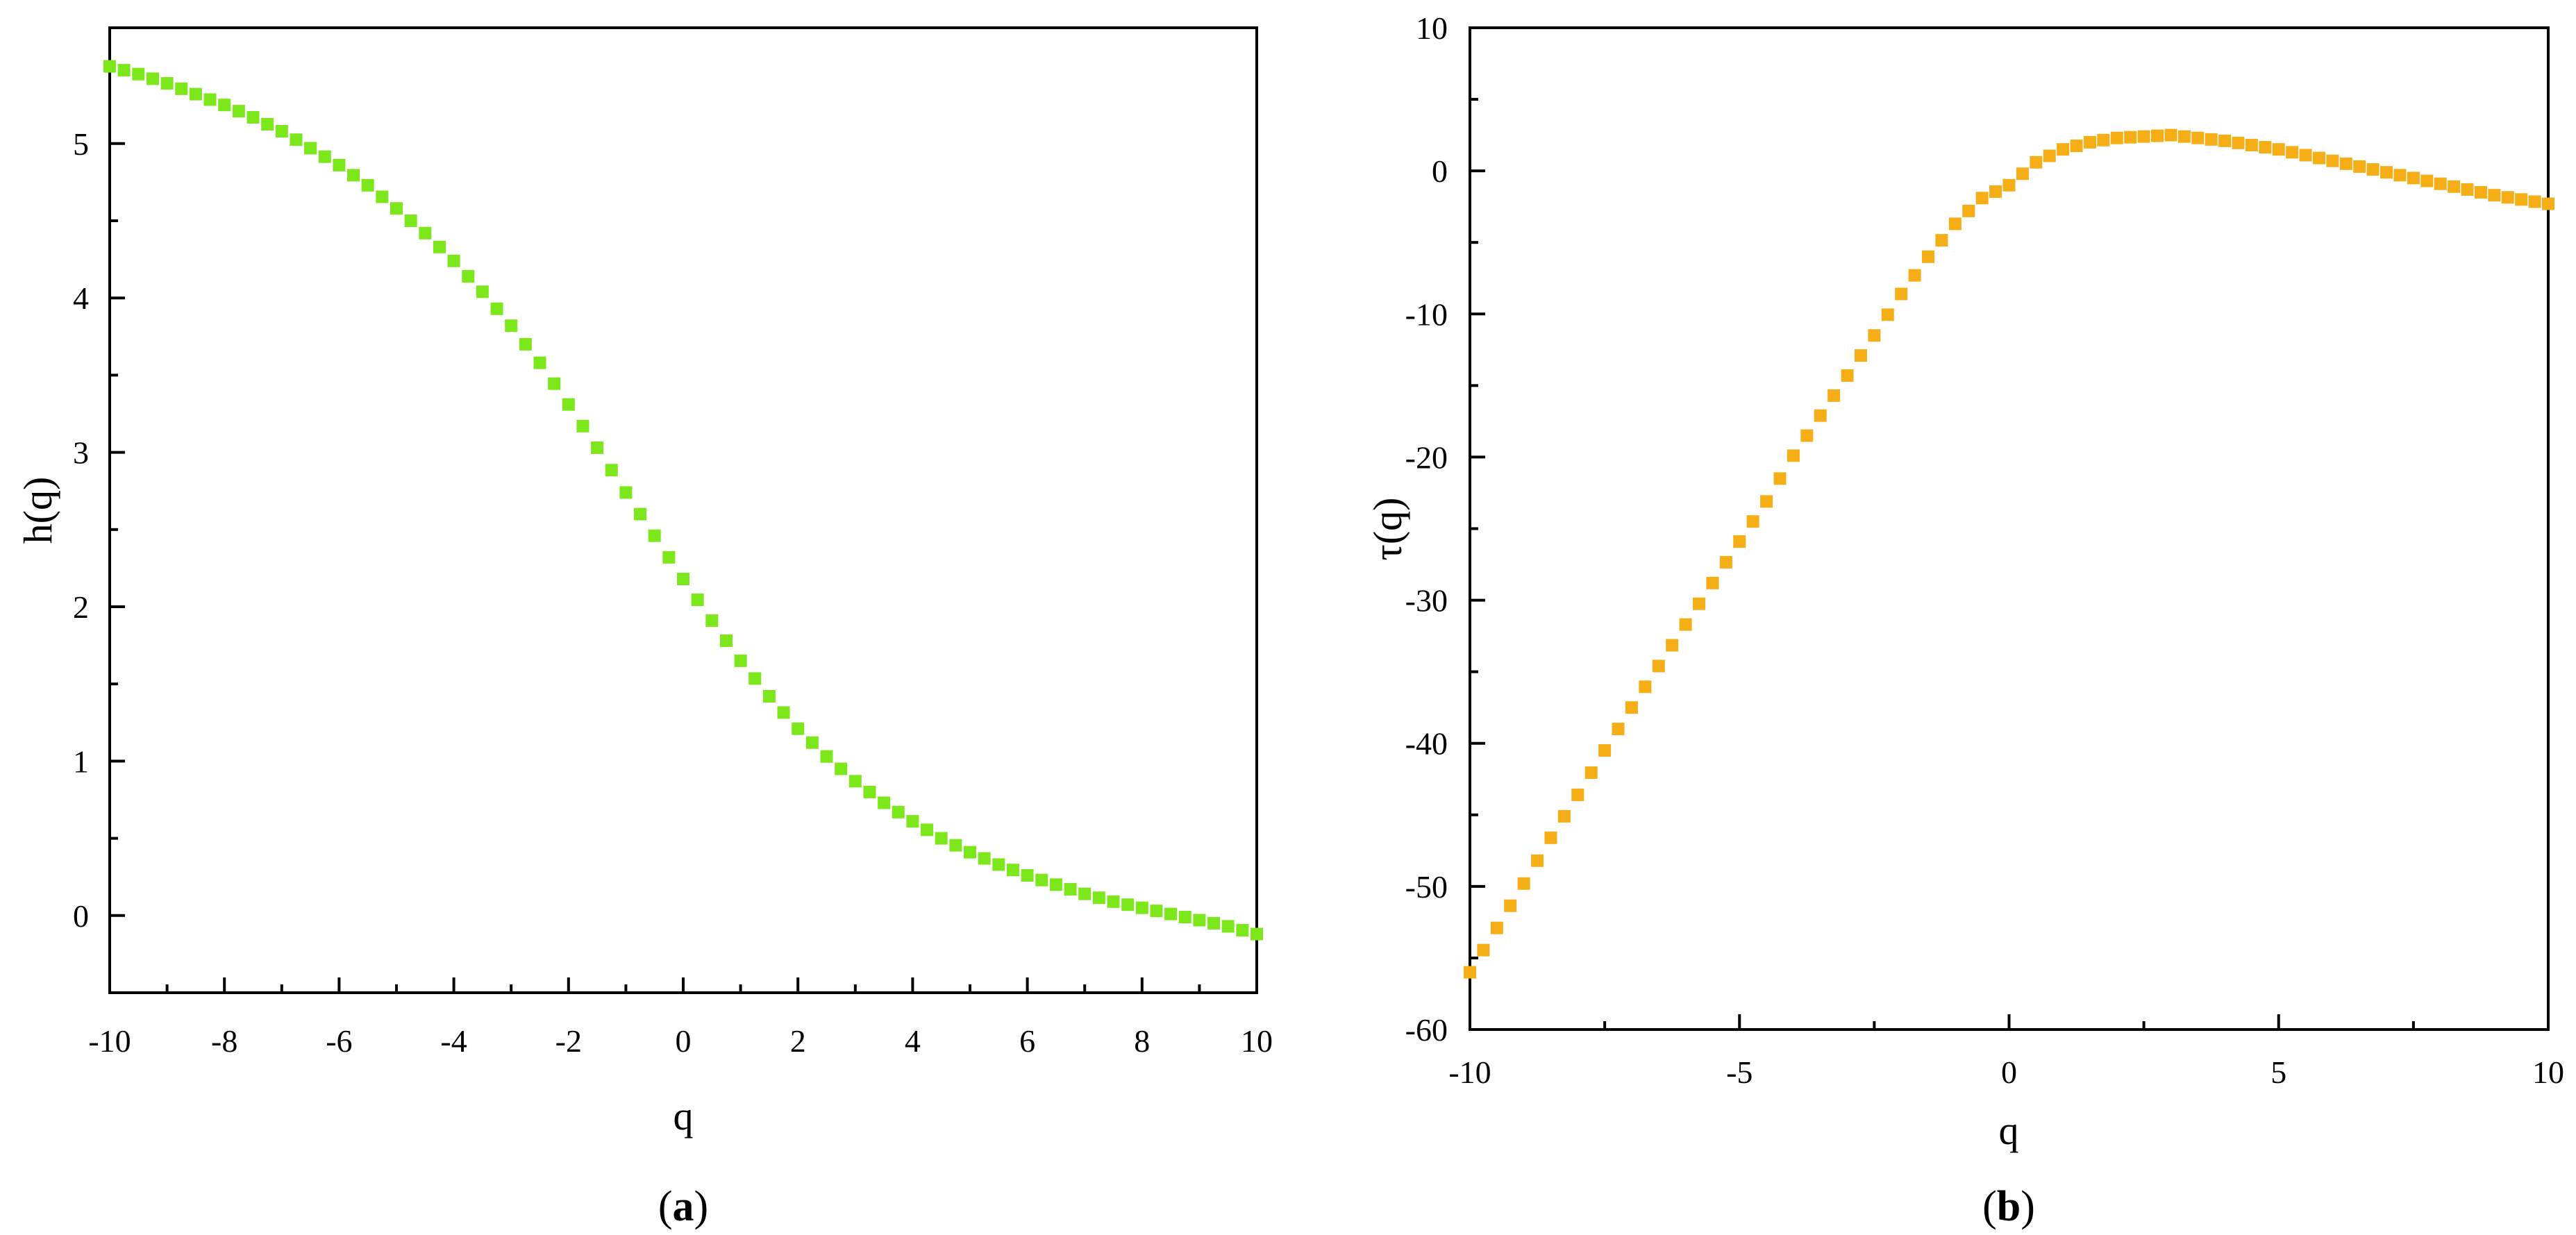 The height and width of the screenshot is (1235, 2576). What do you see at coordinates (1257, 1041) in the screenshot?
I see `x-tick-label-a: 10` at bounding box center [1257, 1041].